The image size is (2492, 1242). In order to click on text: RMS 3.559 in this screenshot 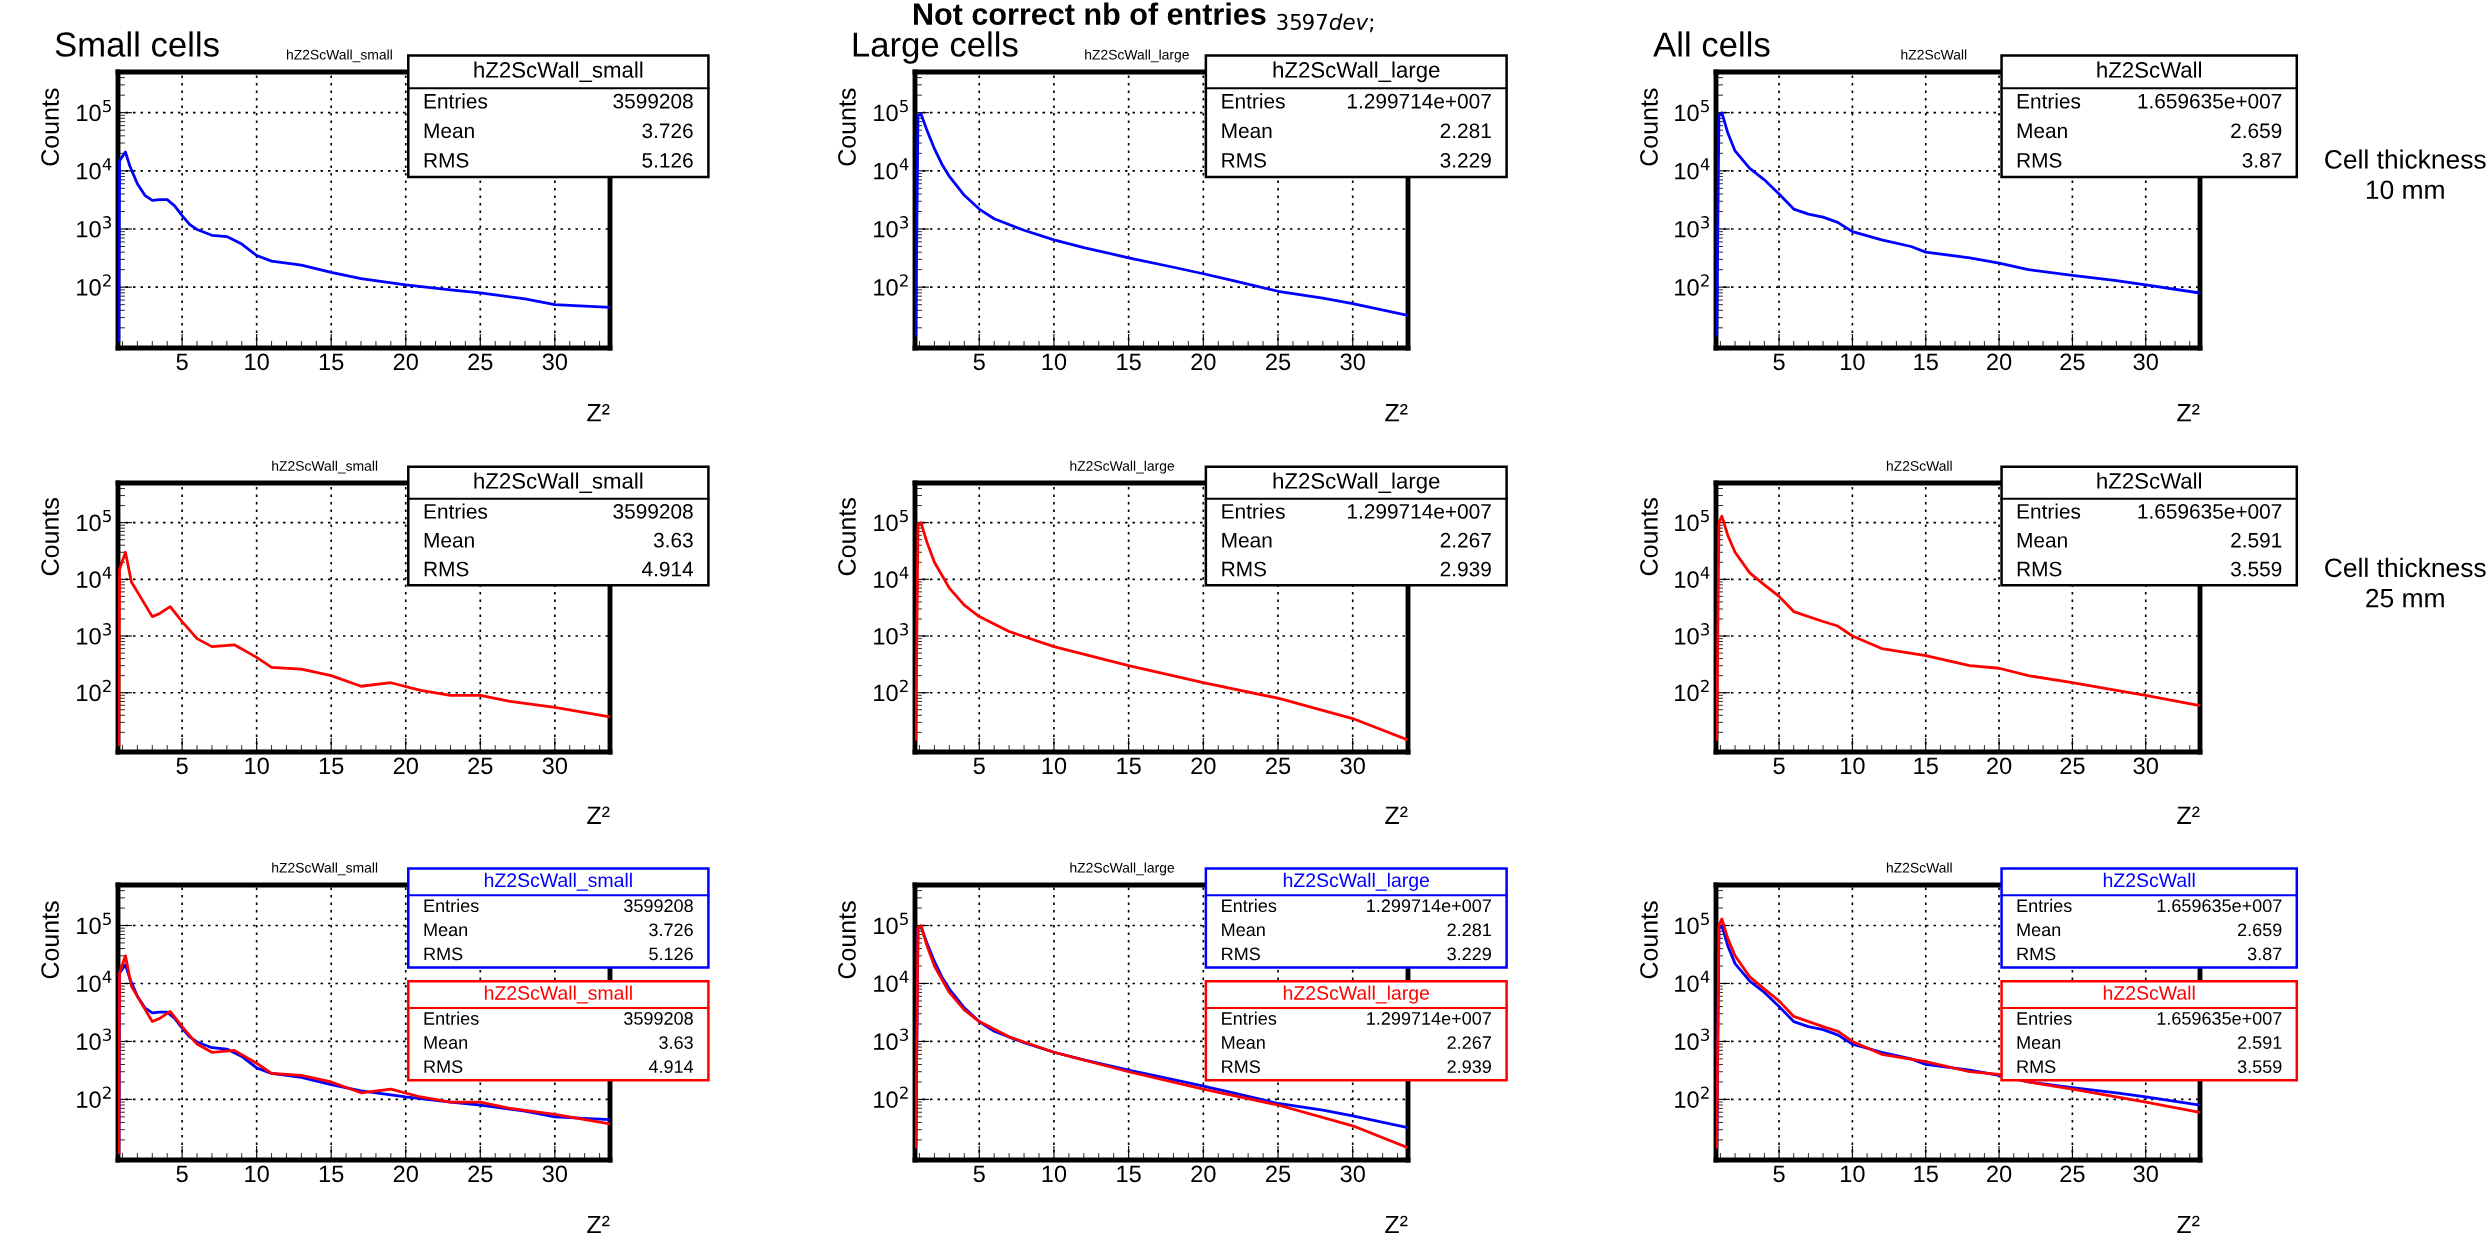, I will do `click(2149, 1067)`.